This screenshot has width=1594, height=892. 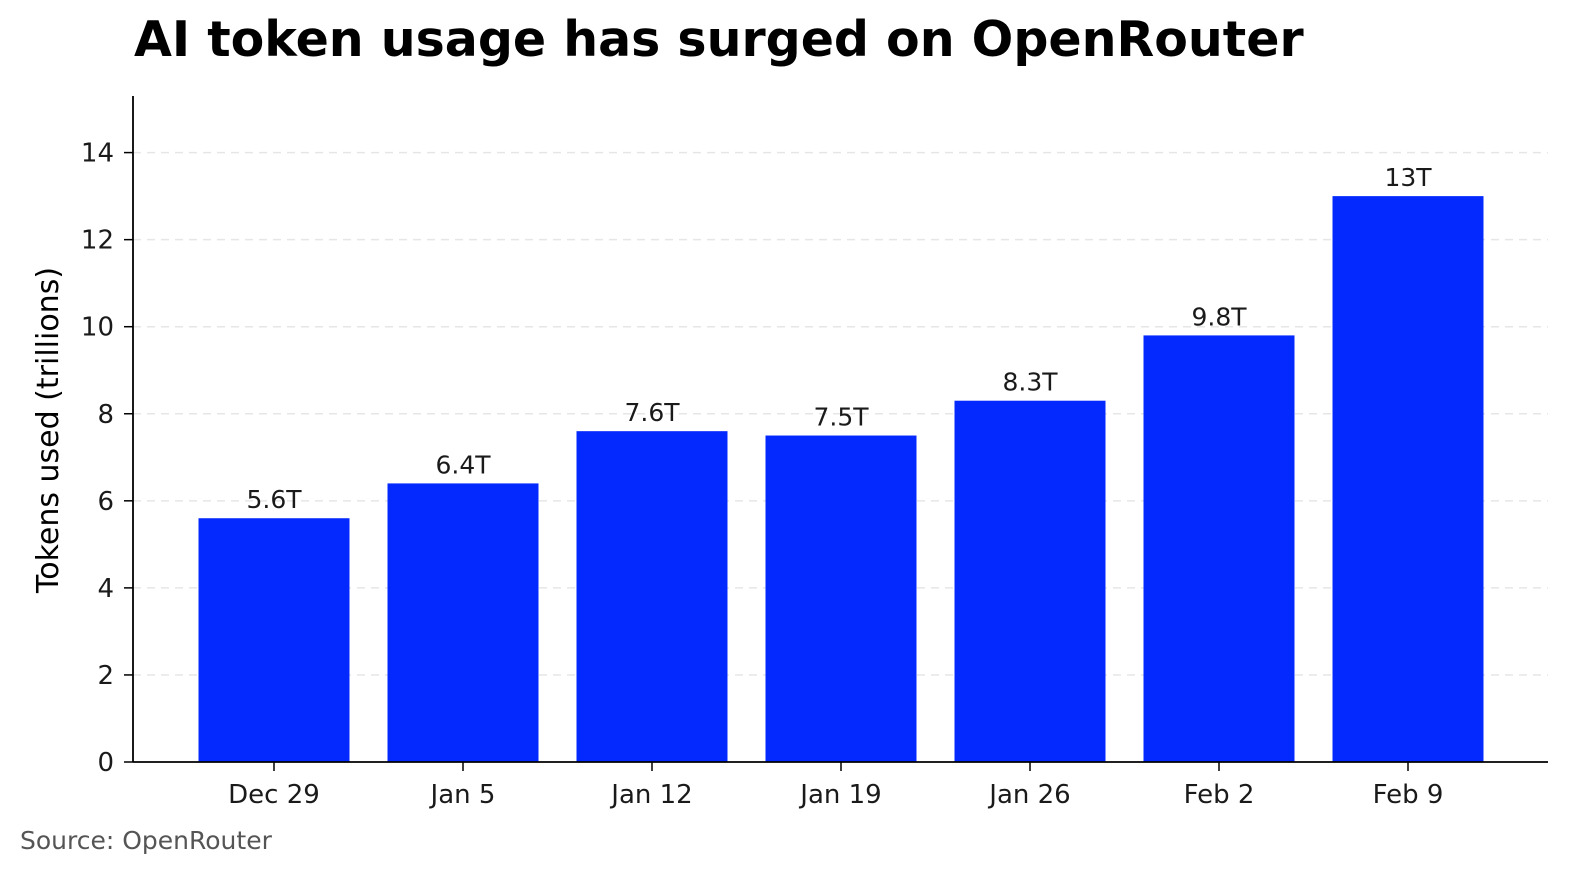 What do you see at coordinates (719, 39) in the screenshot?
I see `chart-title: AI token usage has surged on OpenRouter` at bounding box center [719, 39].